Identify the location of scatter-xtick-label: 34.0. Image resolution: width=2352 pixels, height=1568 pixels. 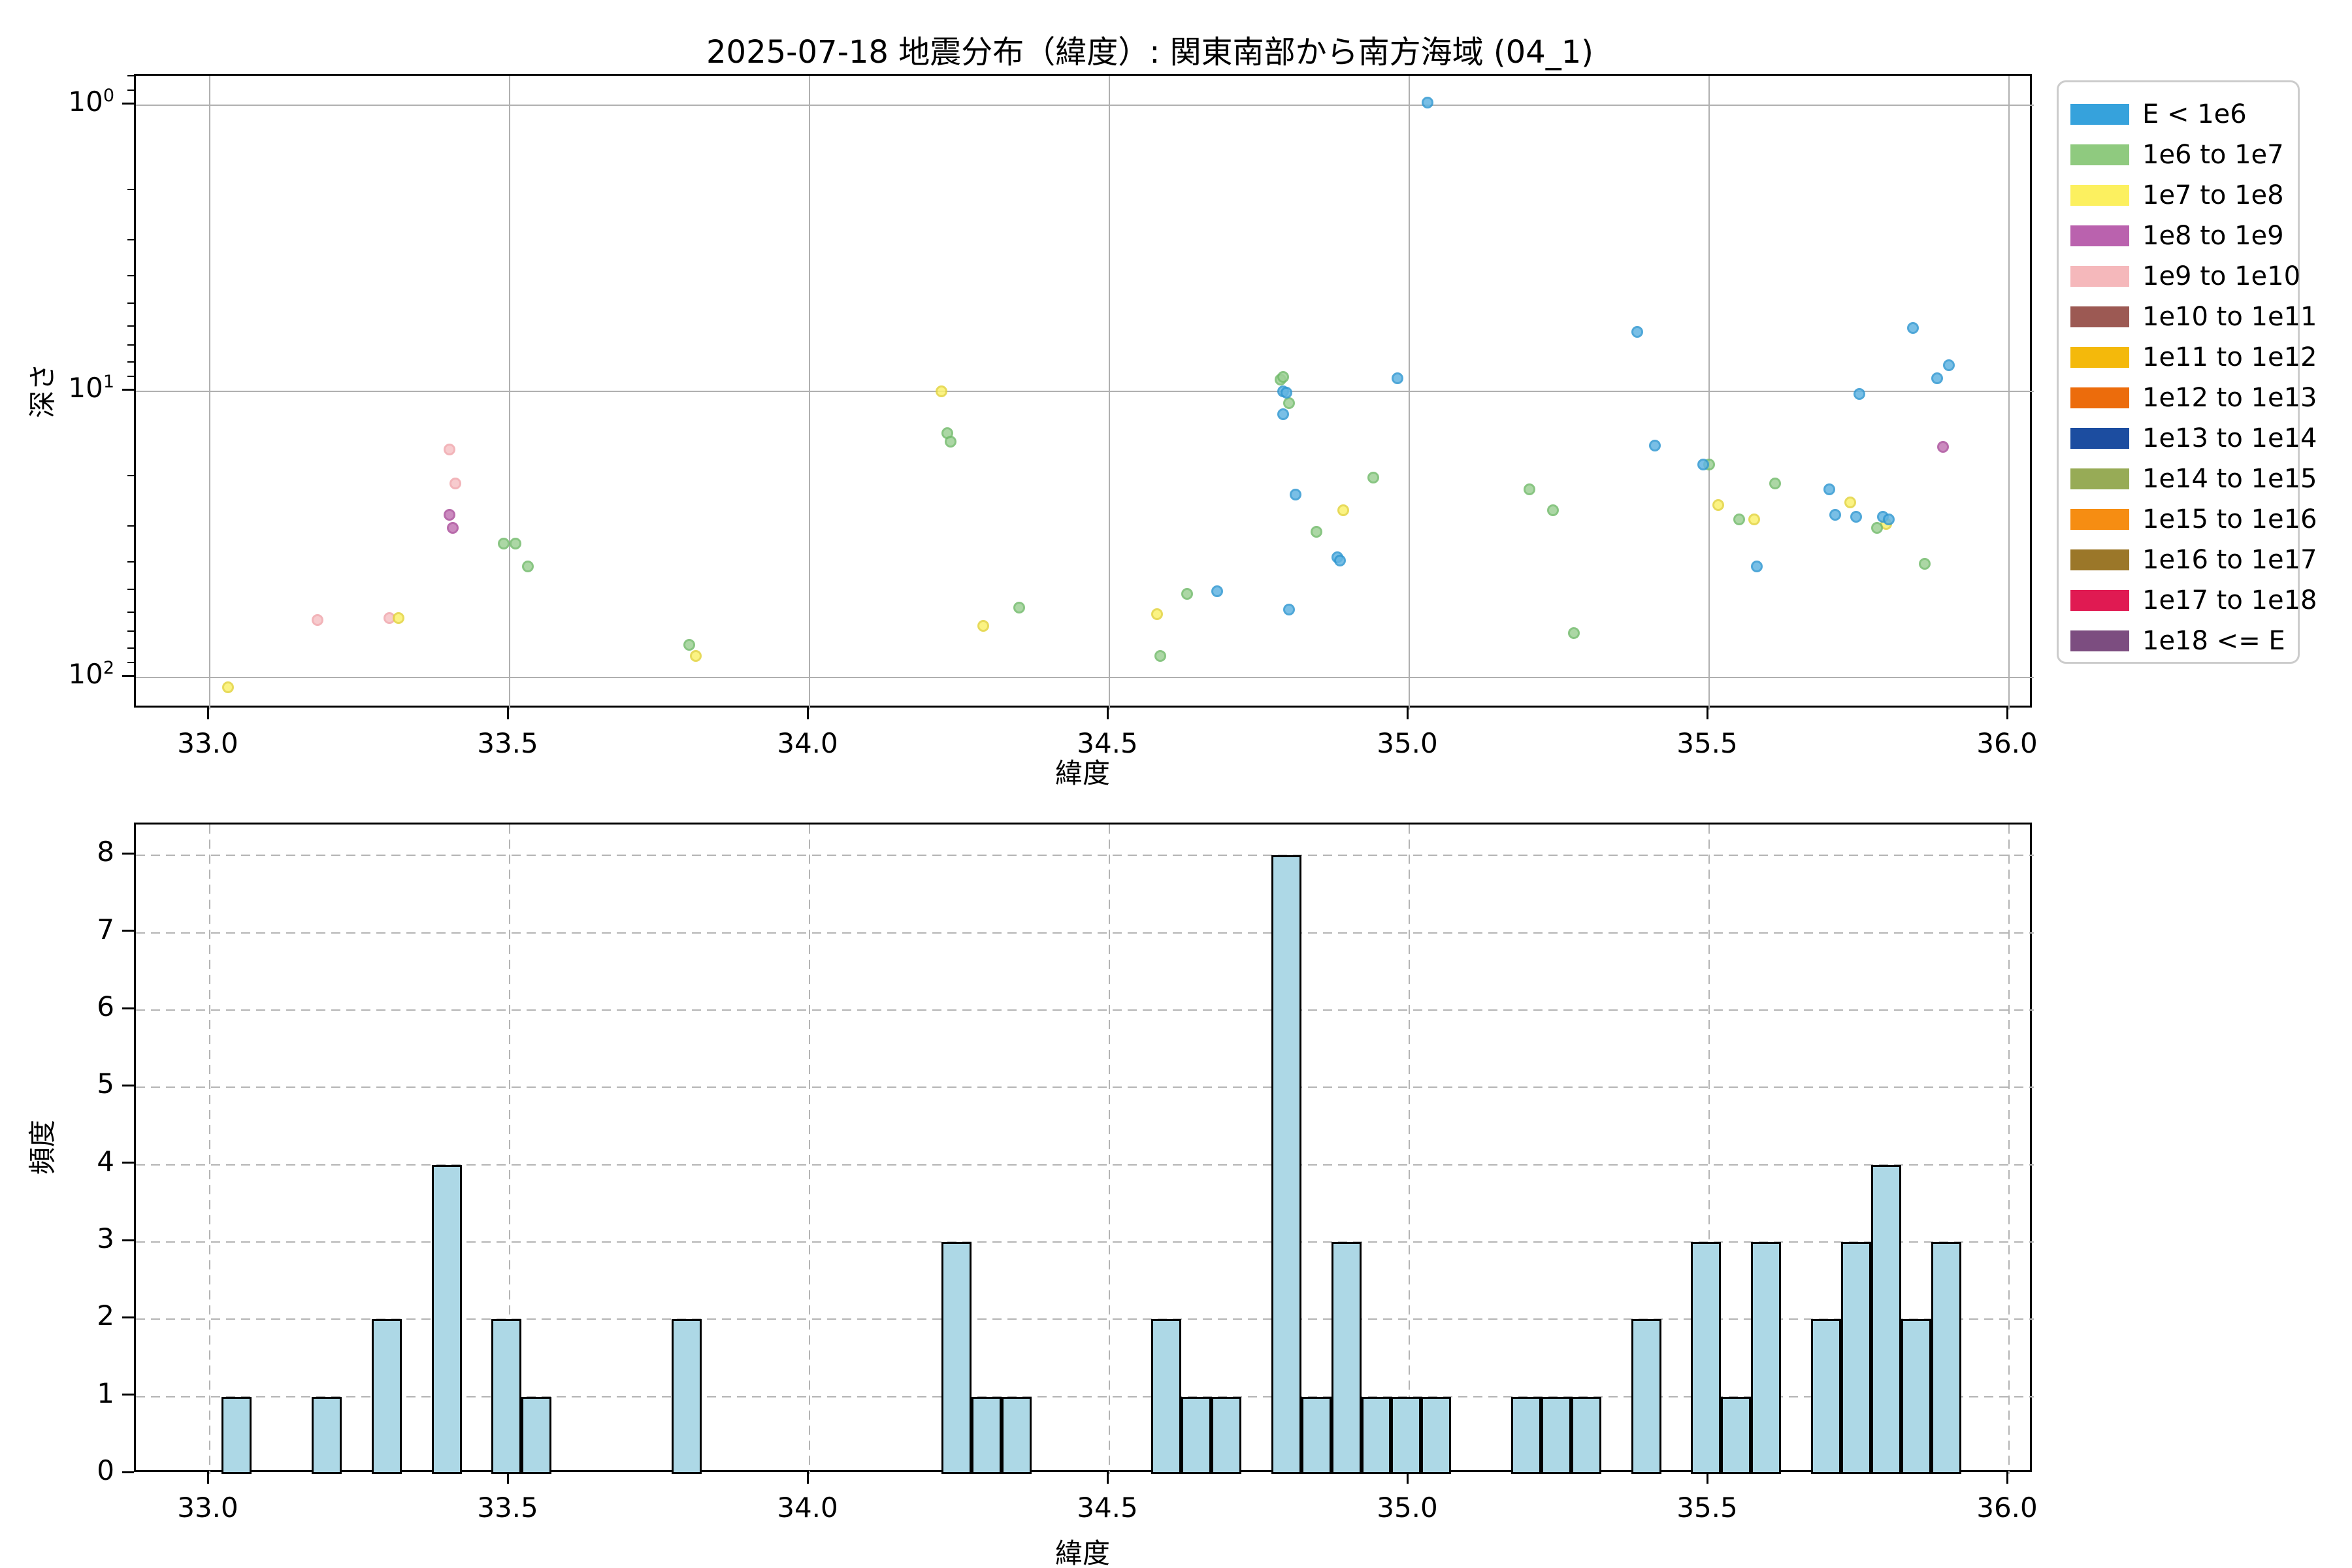
(807, 743).